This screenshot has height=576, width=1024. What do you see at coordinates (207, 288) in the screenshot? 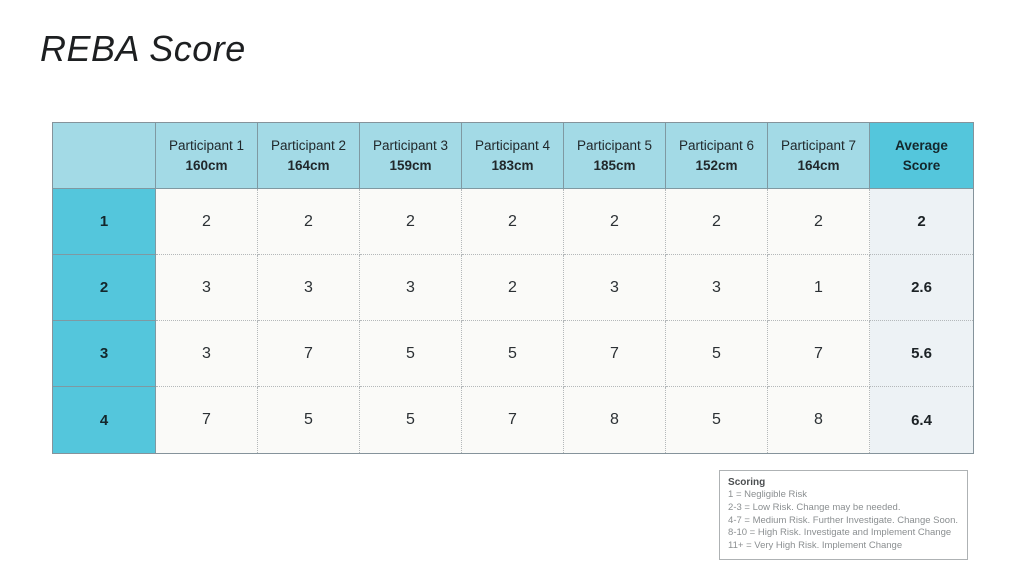
I see `score-cell-r2-p1: 3` at bounding box center [207, 288].